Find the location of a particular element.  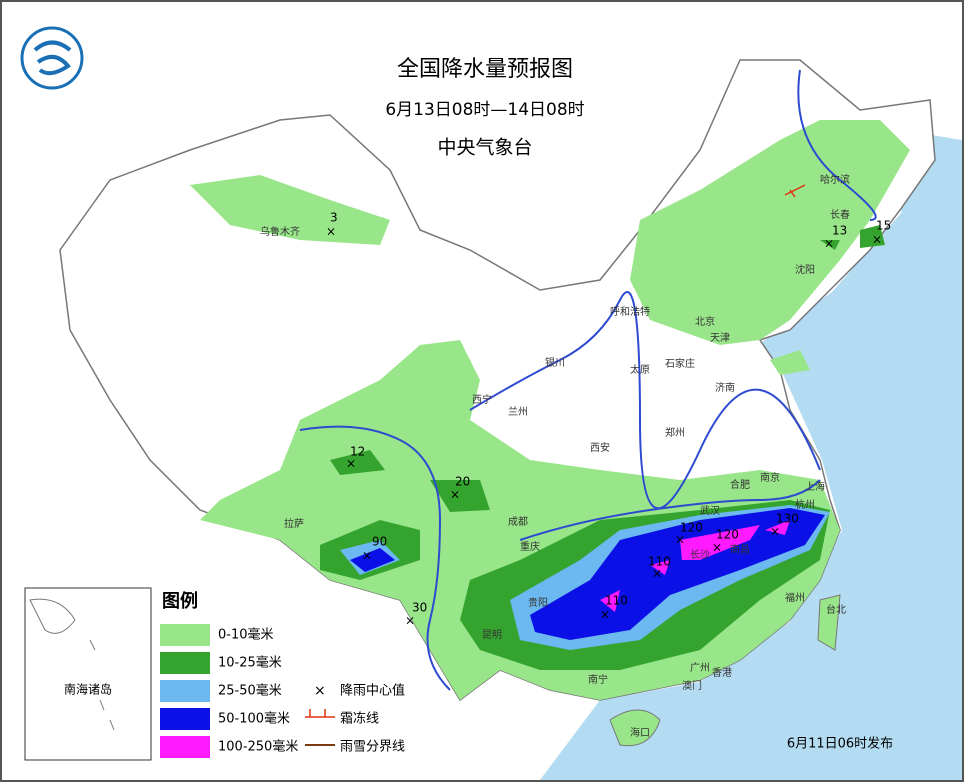

legend-label: 0-10毫米 is located at coordinates (246, 635).